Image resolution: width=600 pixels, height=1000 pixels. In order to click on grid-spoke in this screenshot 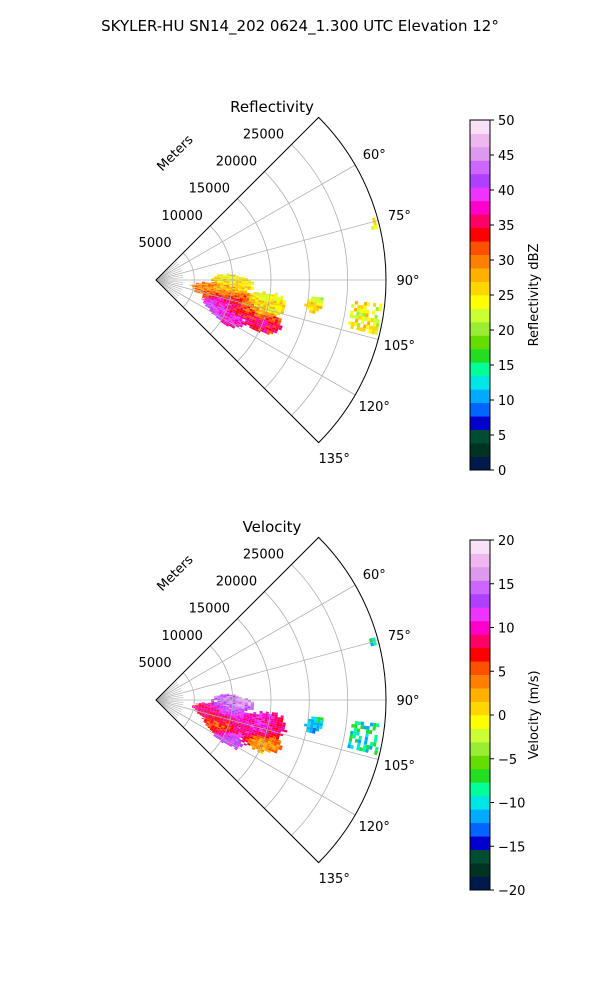, I will do `click(267, 670)`.